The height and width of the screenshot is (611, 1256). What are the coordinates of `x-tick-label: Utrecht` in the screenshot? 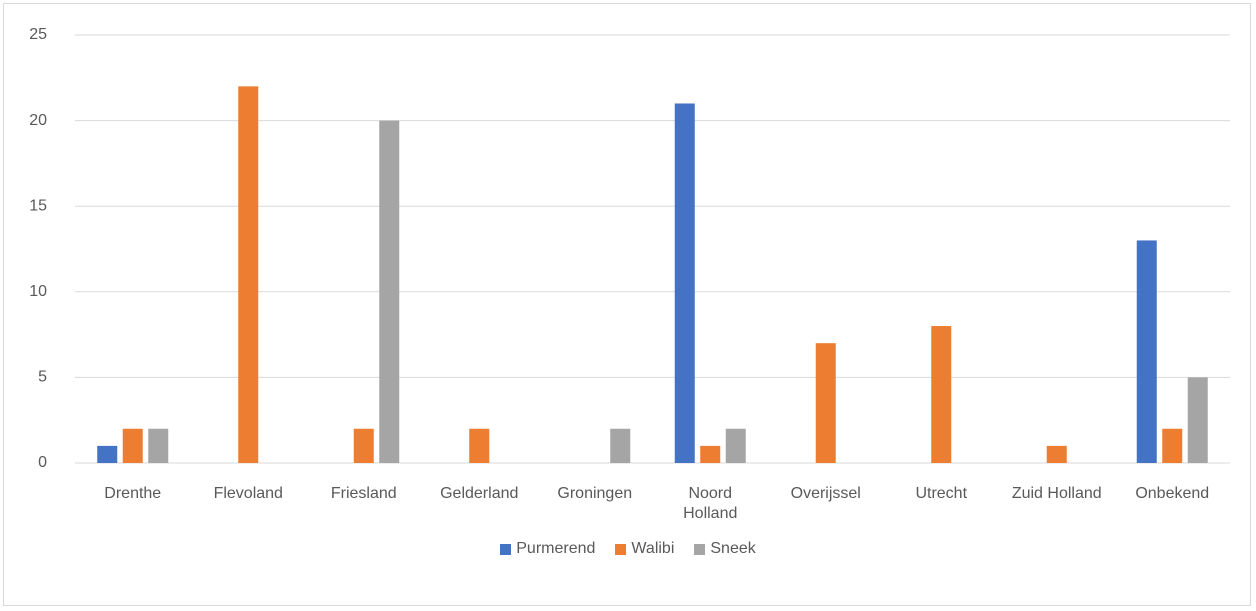 It's located at (941, 493).